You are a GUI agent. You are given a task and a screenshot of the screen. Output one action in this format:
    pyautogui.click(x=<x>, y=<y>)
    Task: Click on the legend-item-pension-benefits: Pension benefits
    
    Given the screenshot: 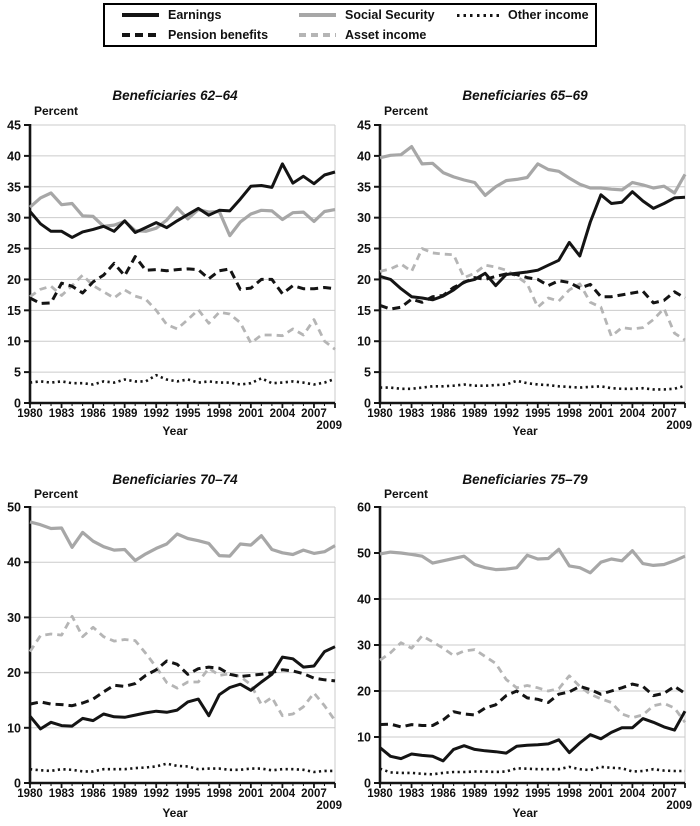 What is the action you would take?
    pyautogui.click(x=210, y=35)
    